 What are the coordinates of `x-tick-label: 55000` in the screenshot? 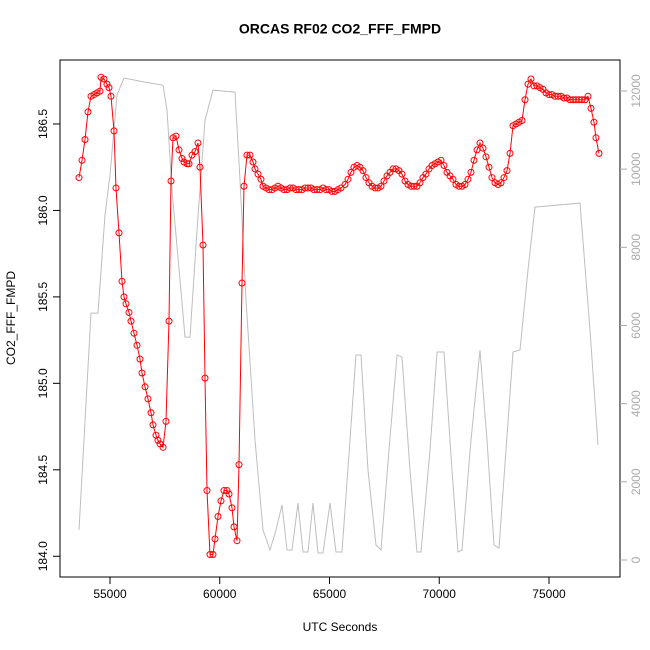 It's located at (110, 594).